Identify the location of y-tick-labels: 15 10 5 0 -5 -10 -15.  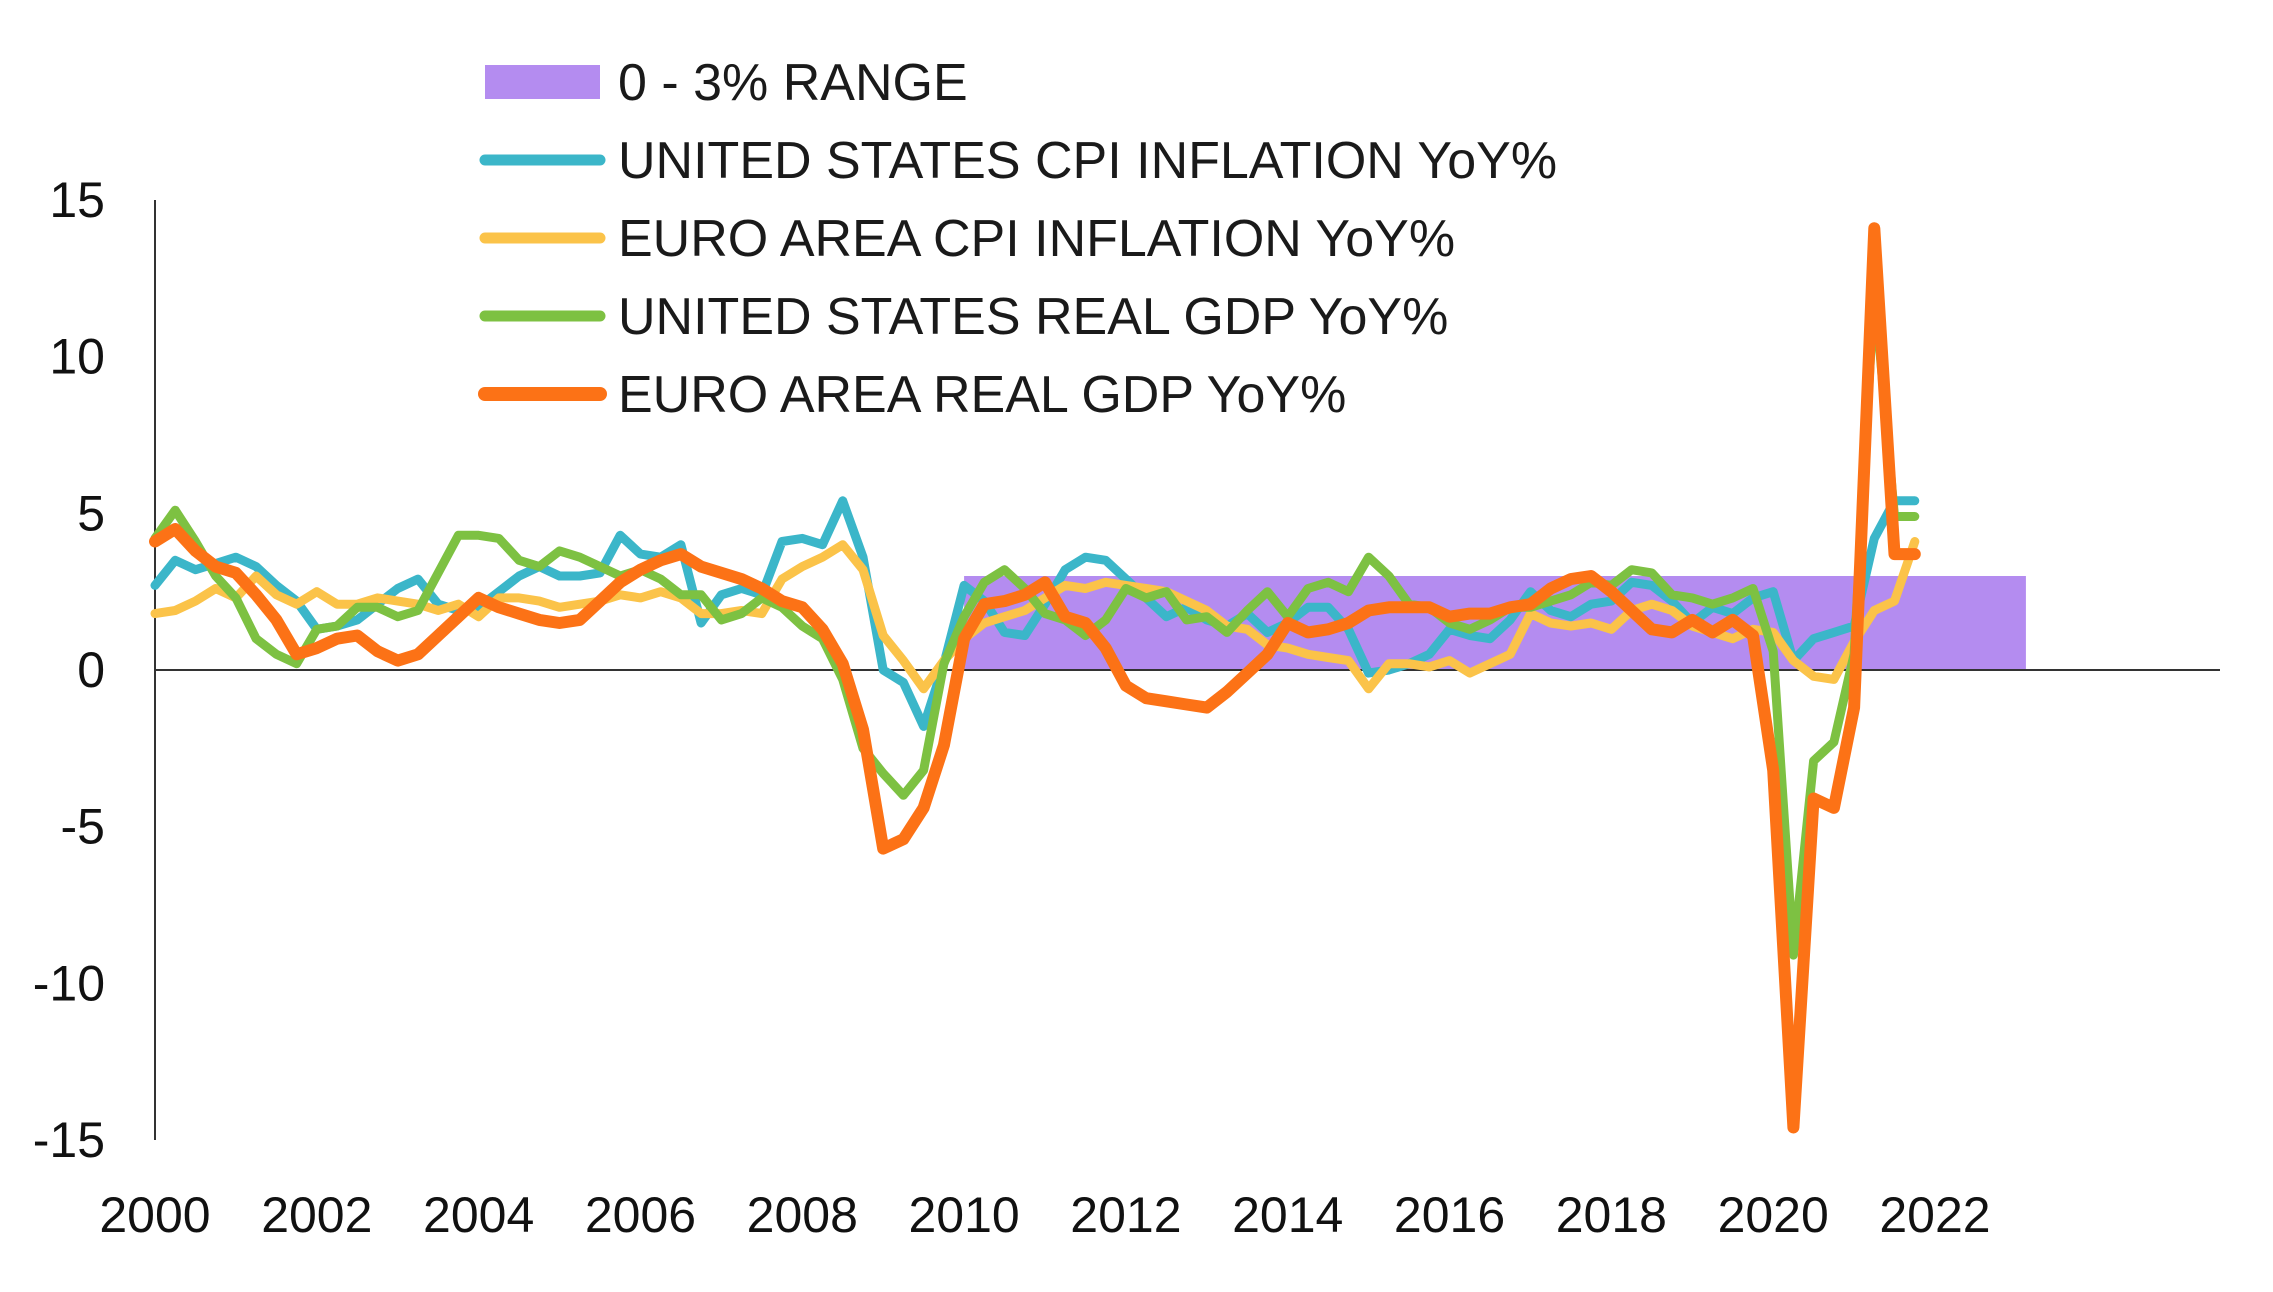
(69, 670).